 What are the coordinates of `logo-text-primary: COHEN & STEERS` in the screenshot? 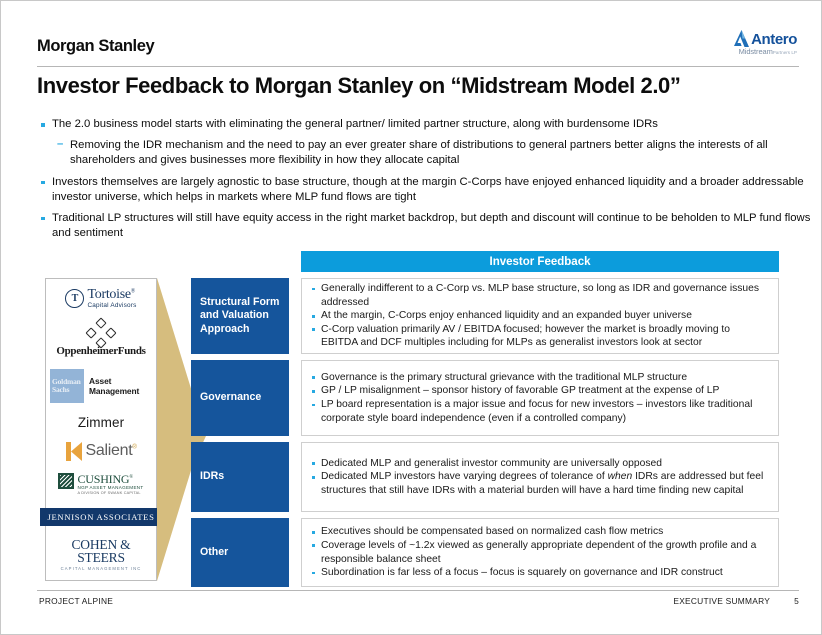 It's located at (101, 551).